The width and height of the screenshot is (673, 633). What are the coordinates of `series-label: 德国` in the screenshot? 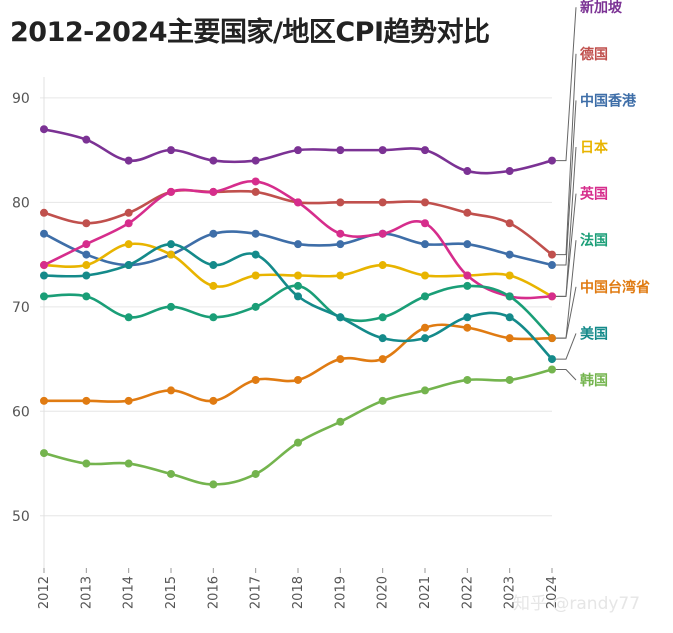 It's located at (594, 54).